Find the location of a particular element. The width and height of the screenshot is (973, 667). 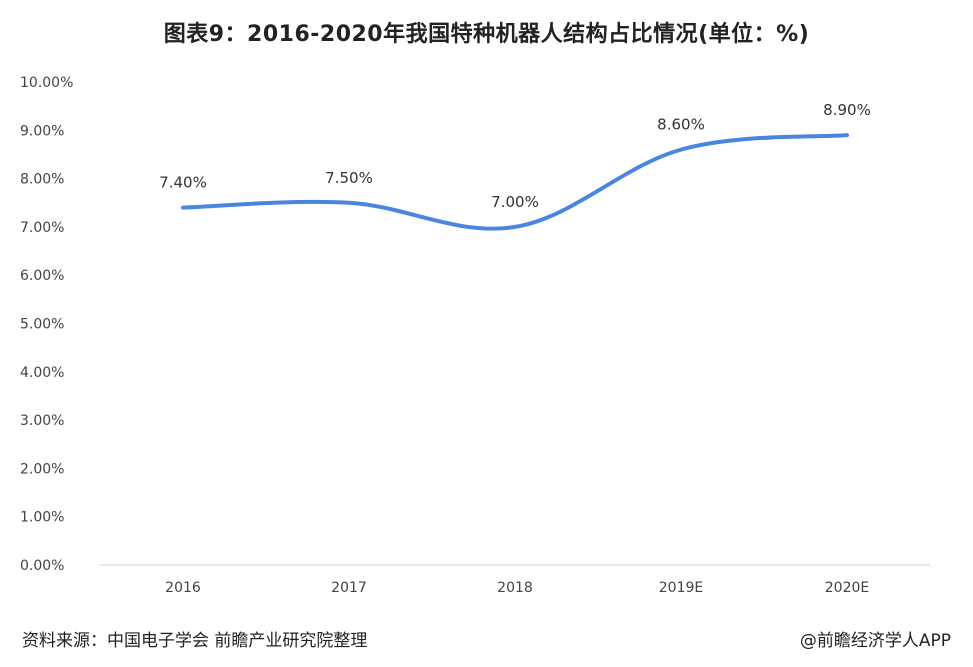

data-label: 7.50% is located at coordinates (349, 178).